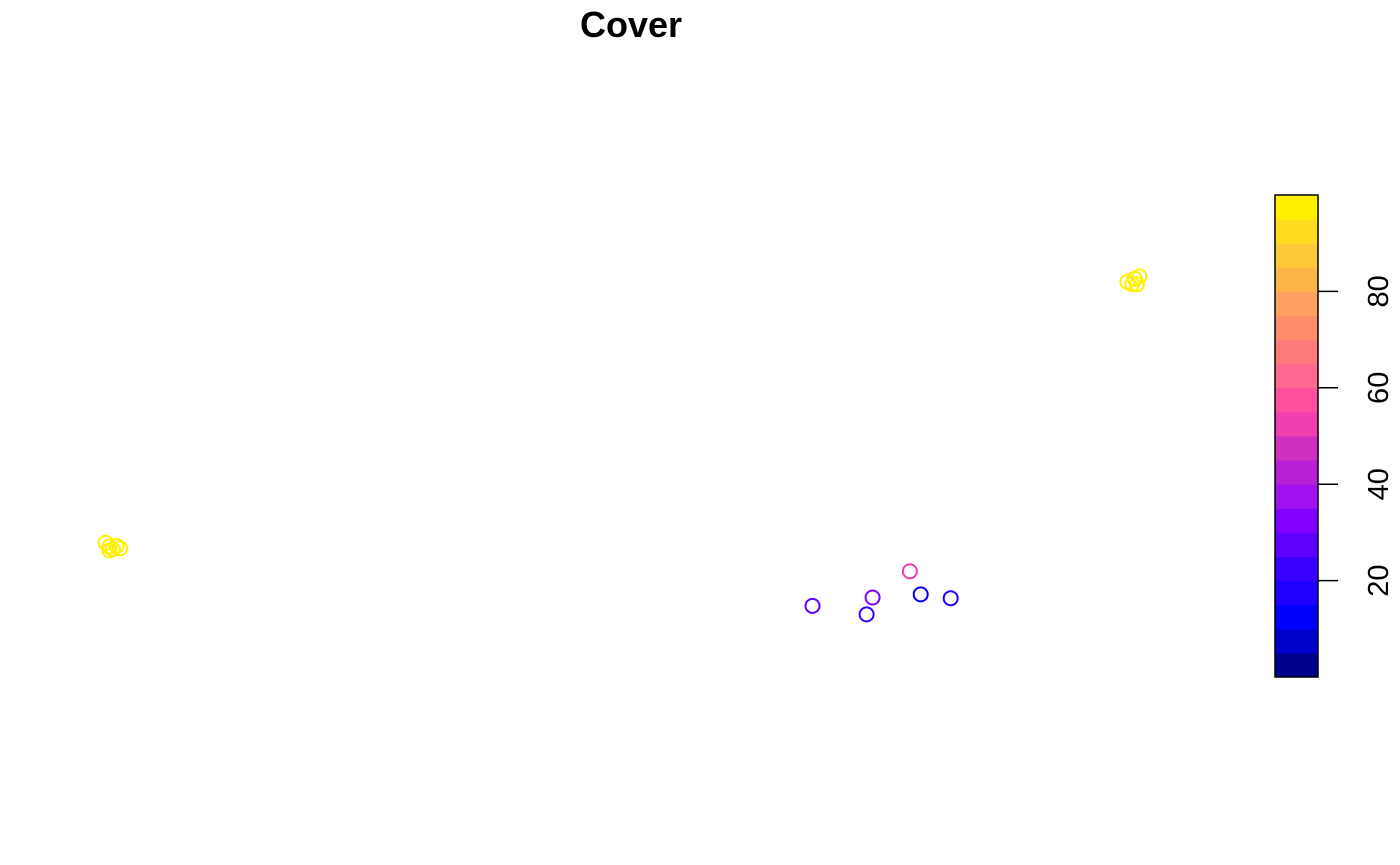 The image size is (1400, 865). What do you see at coordinates (1334, 436) in the screenshot?
I see `color-bar-legend: 20 40 60 80` at bounding box center [1334, 436].